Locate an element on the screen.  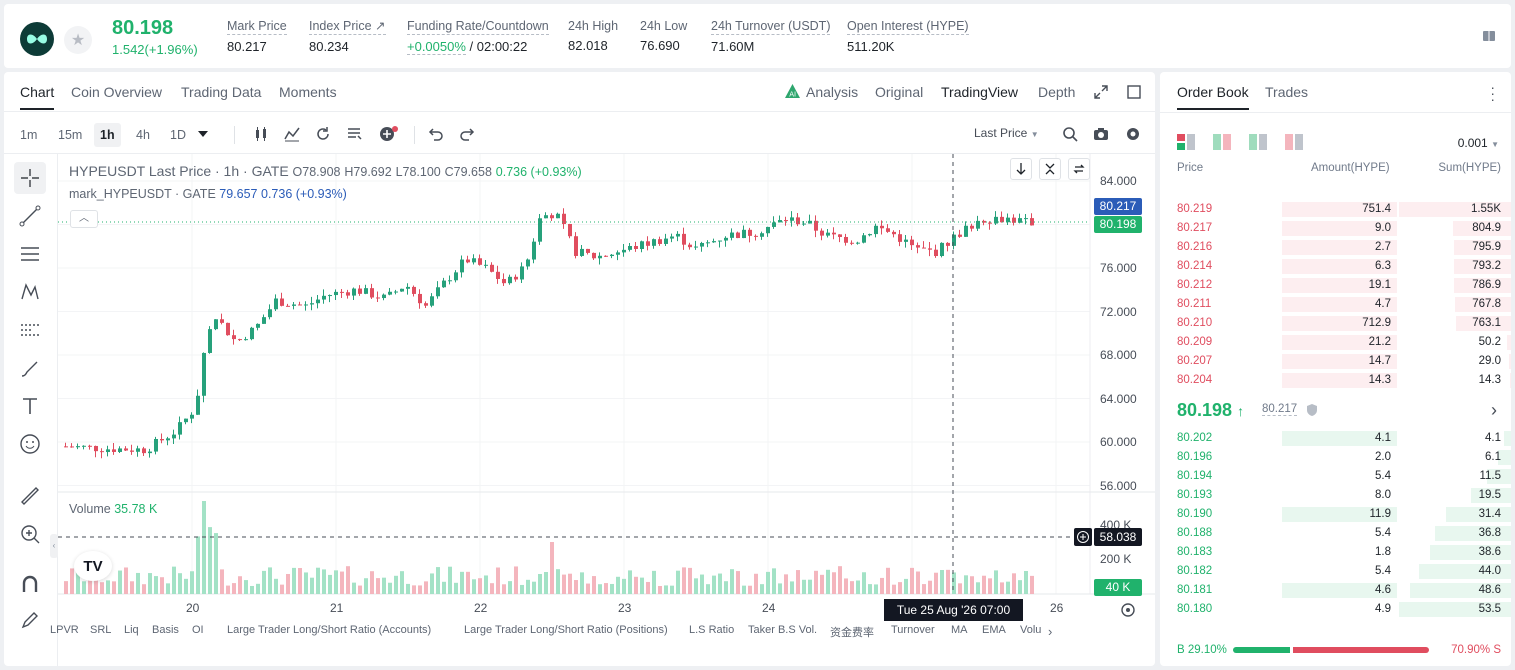
bid-row: 80.202 4.1 4.1 is located at coordinates (1335, 438).